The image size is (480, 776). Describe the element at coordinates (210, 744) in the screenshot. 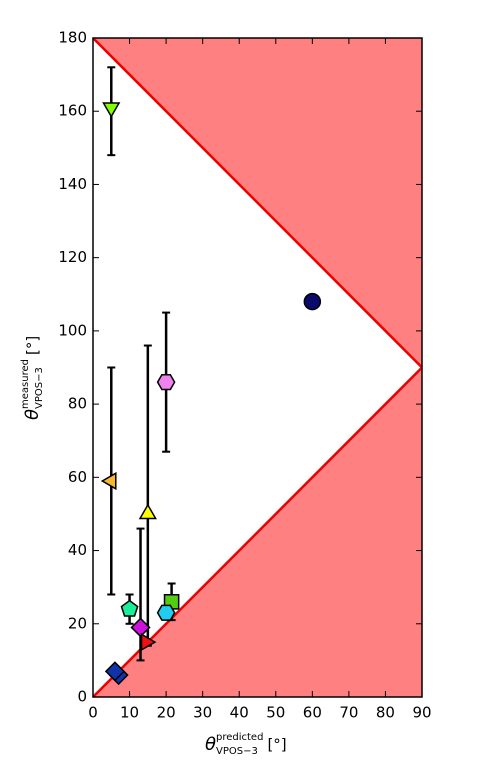

I see `x-label-symbol: θ` at that location.